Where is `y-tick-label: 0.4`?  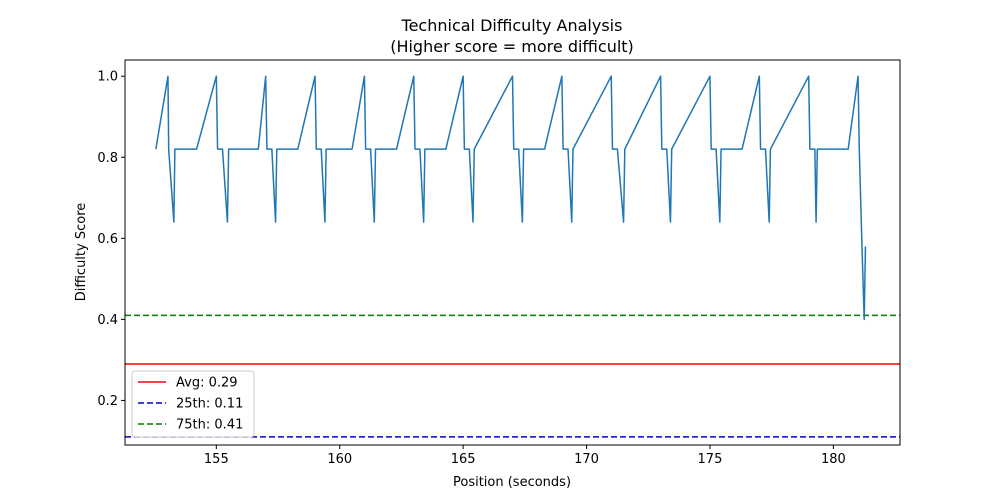 y-tick-label: 0.4 is located at coordinates (107, 320).